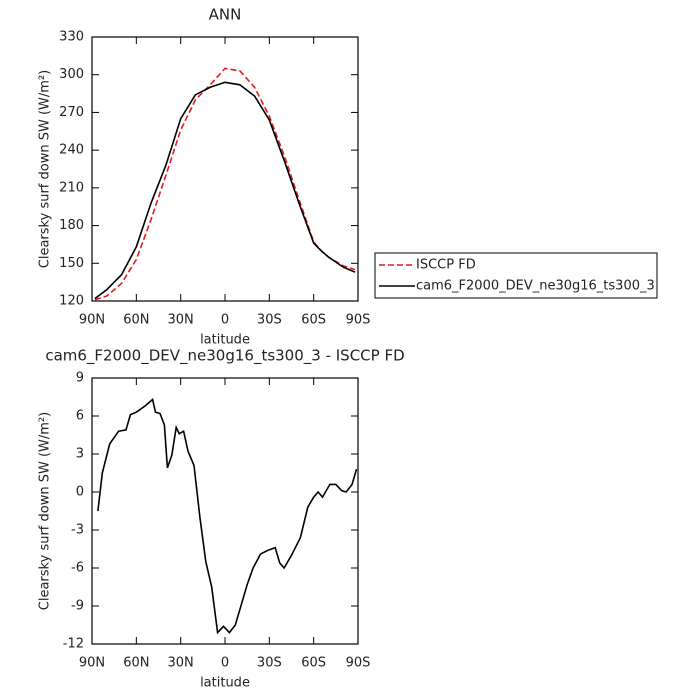 The height and width of the screenshot is (694, 694). What do you see at coordinates (71, 74) in the screenshot?
I see `y-tick-label: 300` at bounding box center [71, 74].